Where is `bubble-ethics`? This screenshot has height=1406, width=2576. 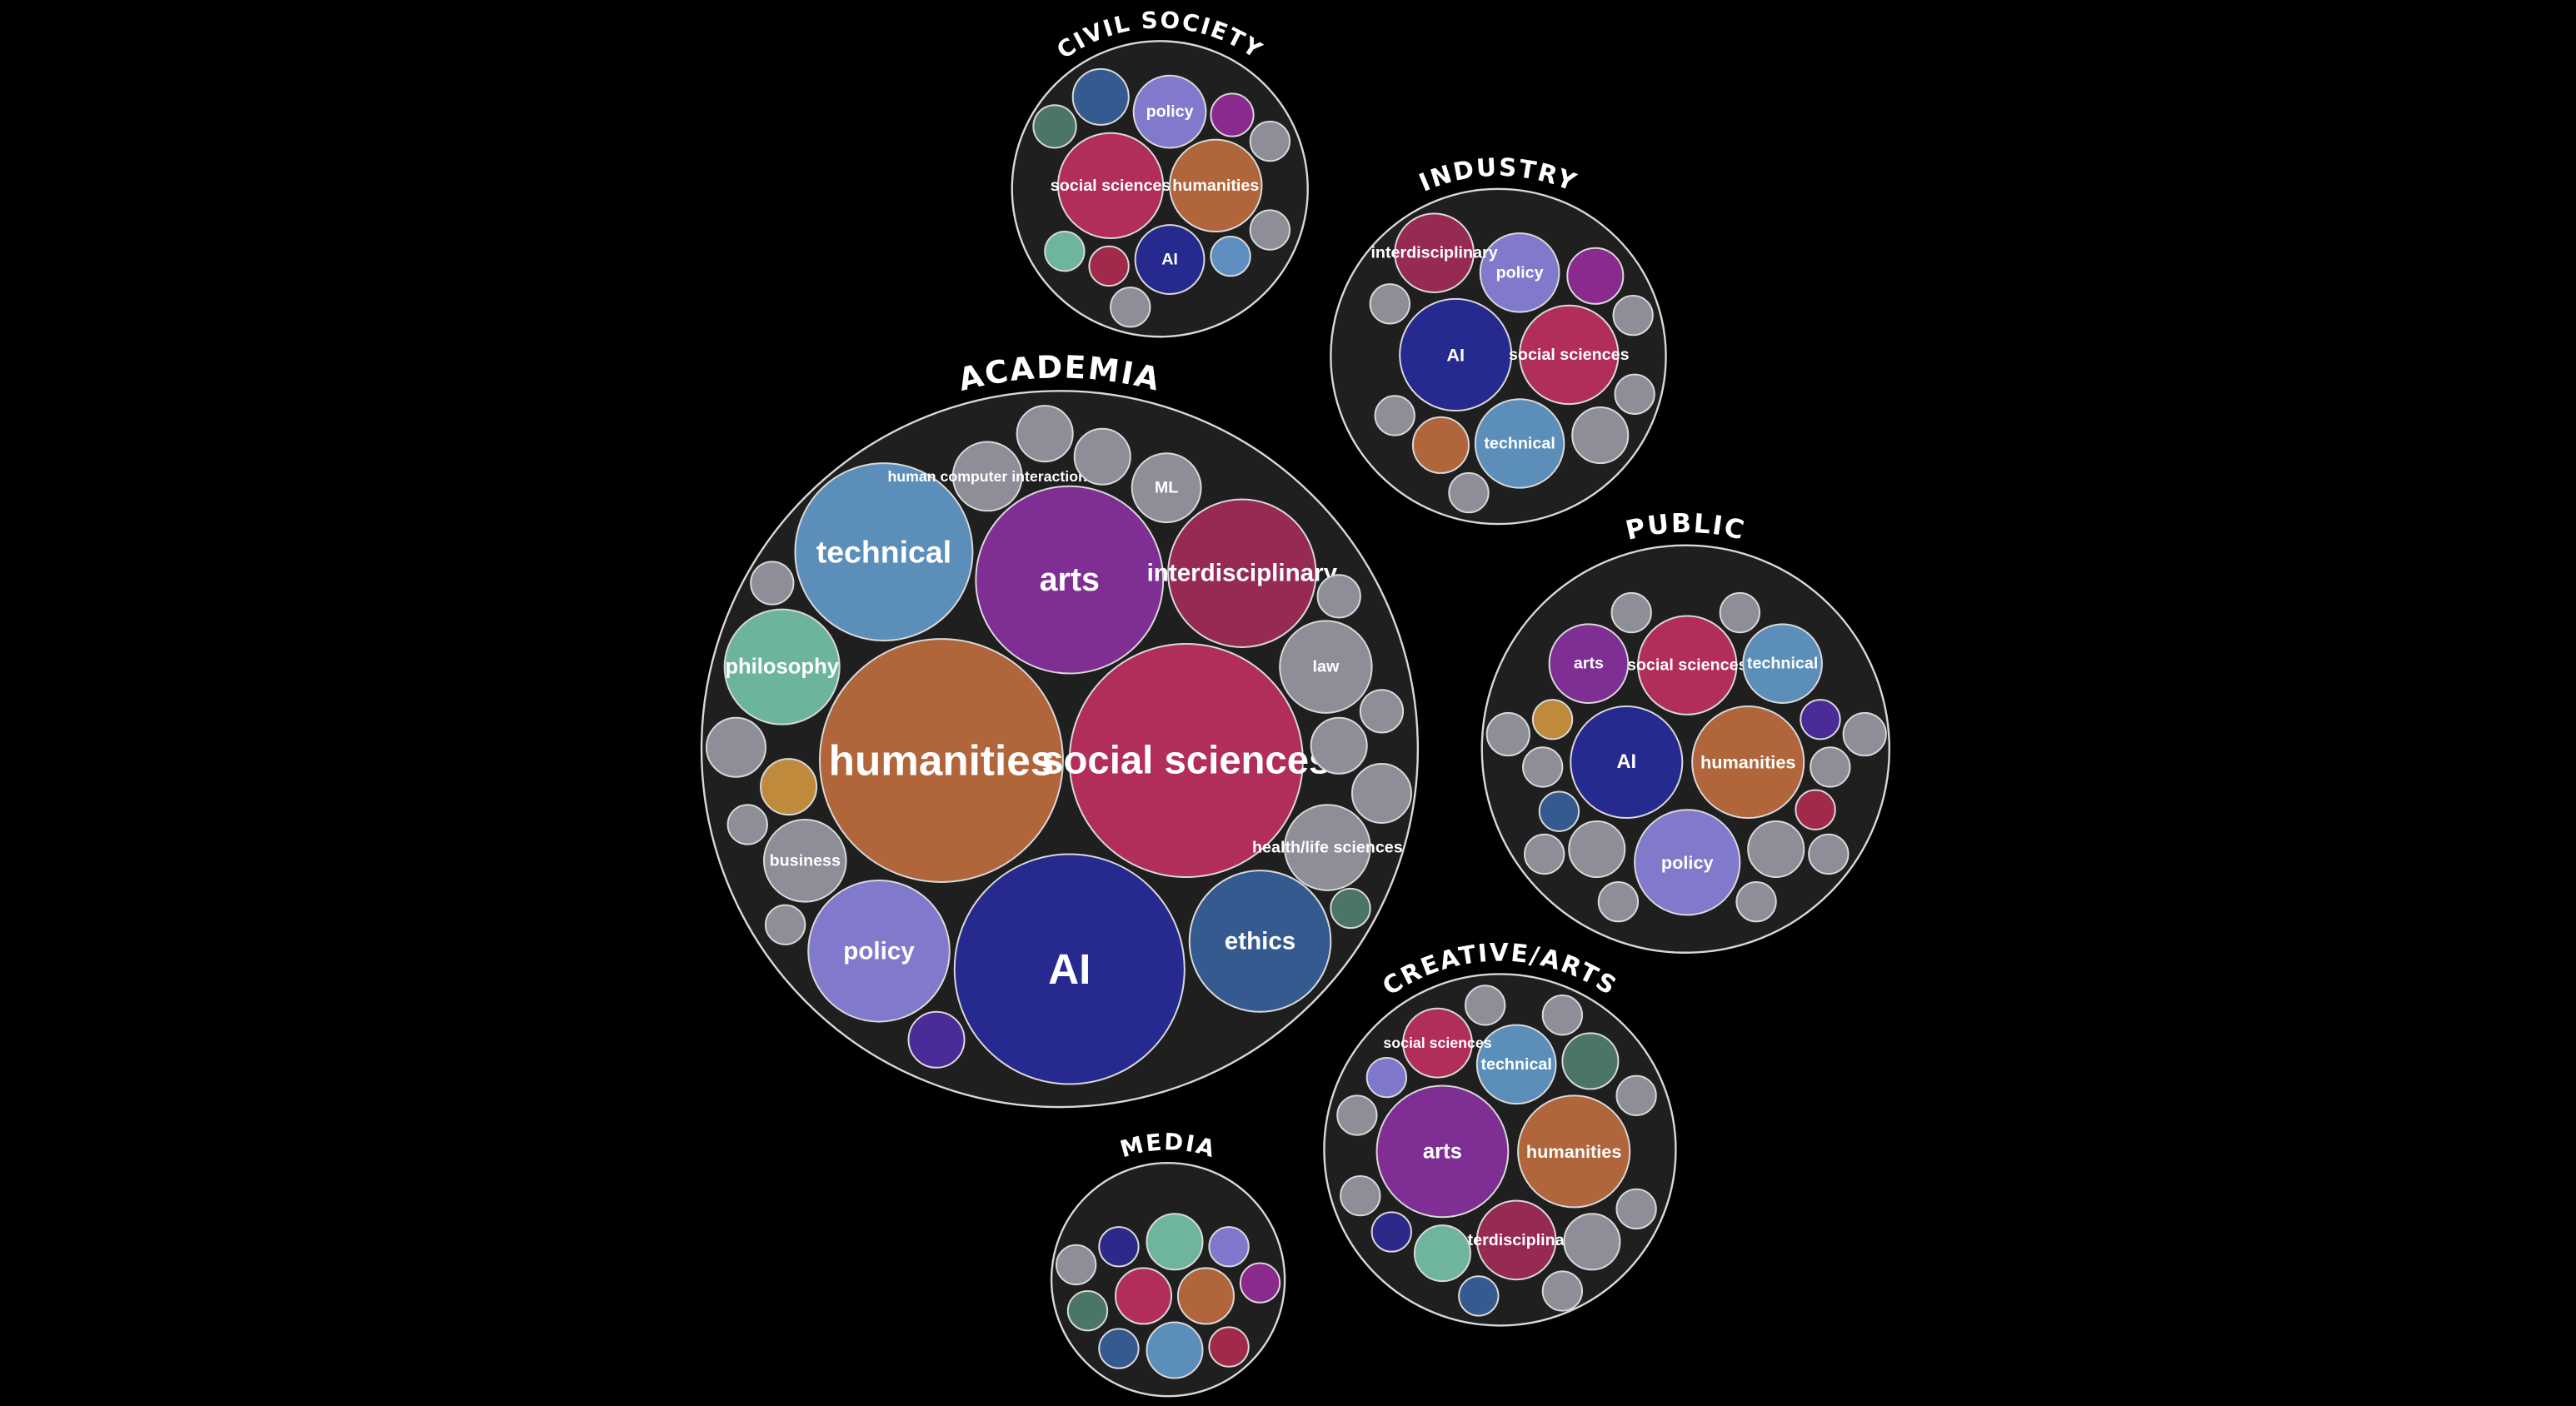 bubble-ethics is located at coordinates (1260, 941).